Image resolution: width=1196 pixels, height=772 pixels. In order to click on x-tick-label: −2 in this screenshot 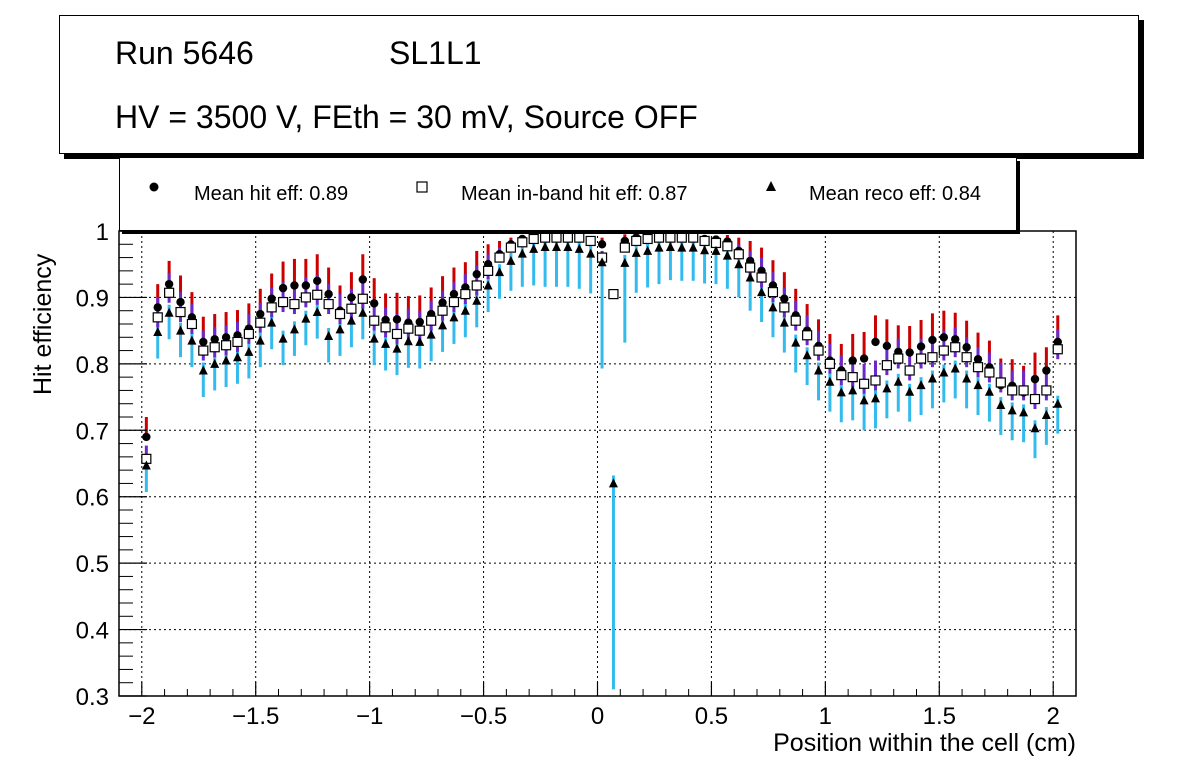, I will do `click(141, 716)`.